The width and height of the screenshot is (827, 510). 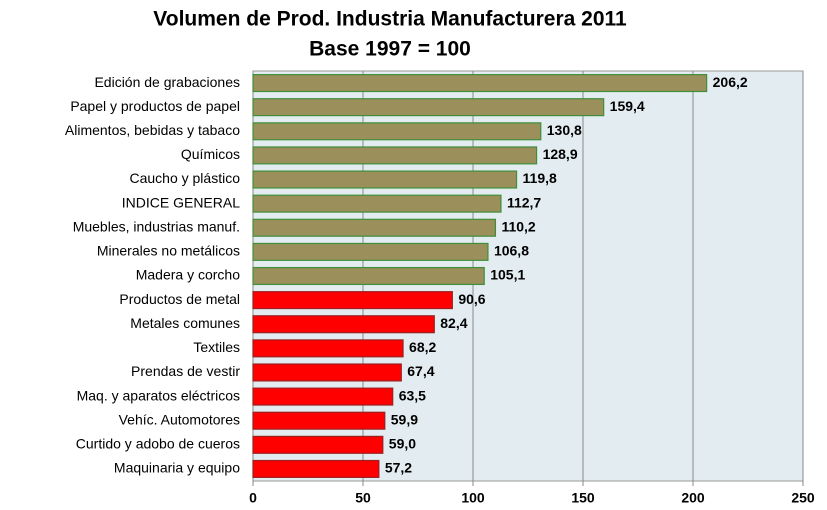 I want to click on y-tick-label: Papel y productos de papel, so click(x=155, y=106).